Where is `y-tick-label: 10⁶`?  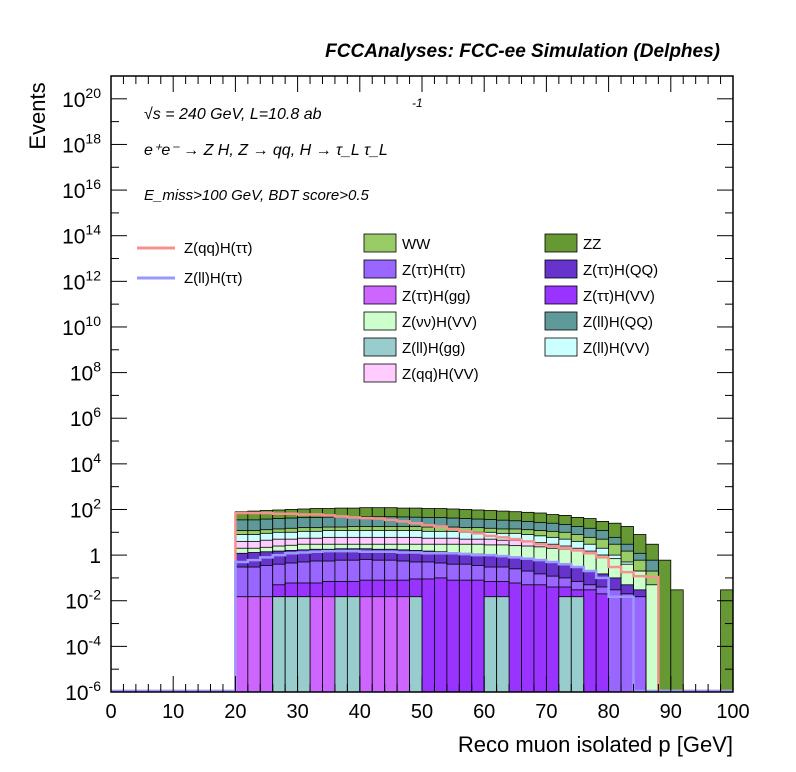 y-tick-label: 10⁶ is located at coordinates (85, 417).